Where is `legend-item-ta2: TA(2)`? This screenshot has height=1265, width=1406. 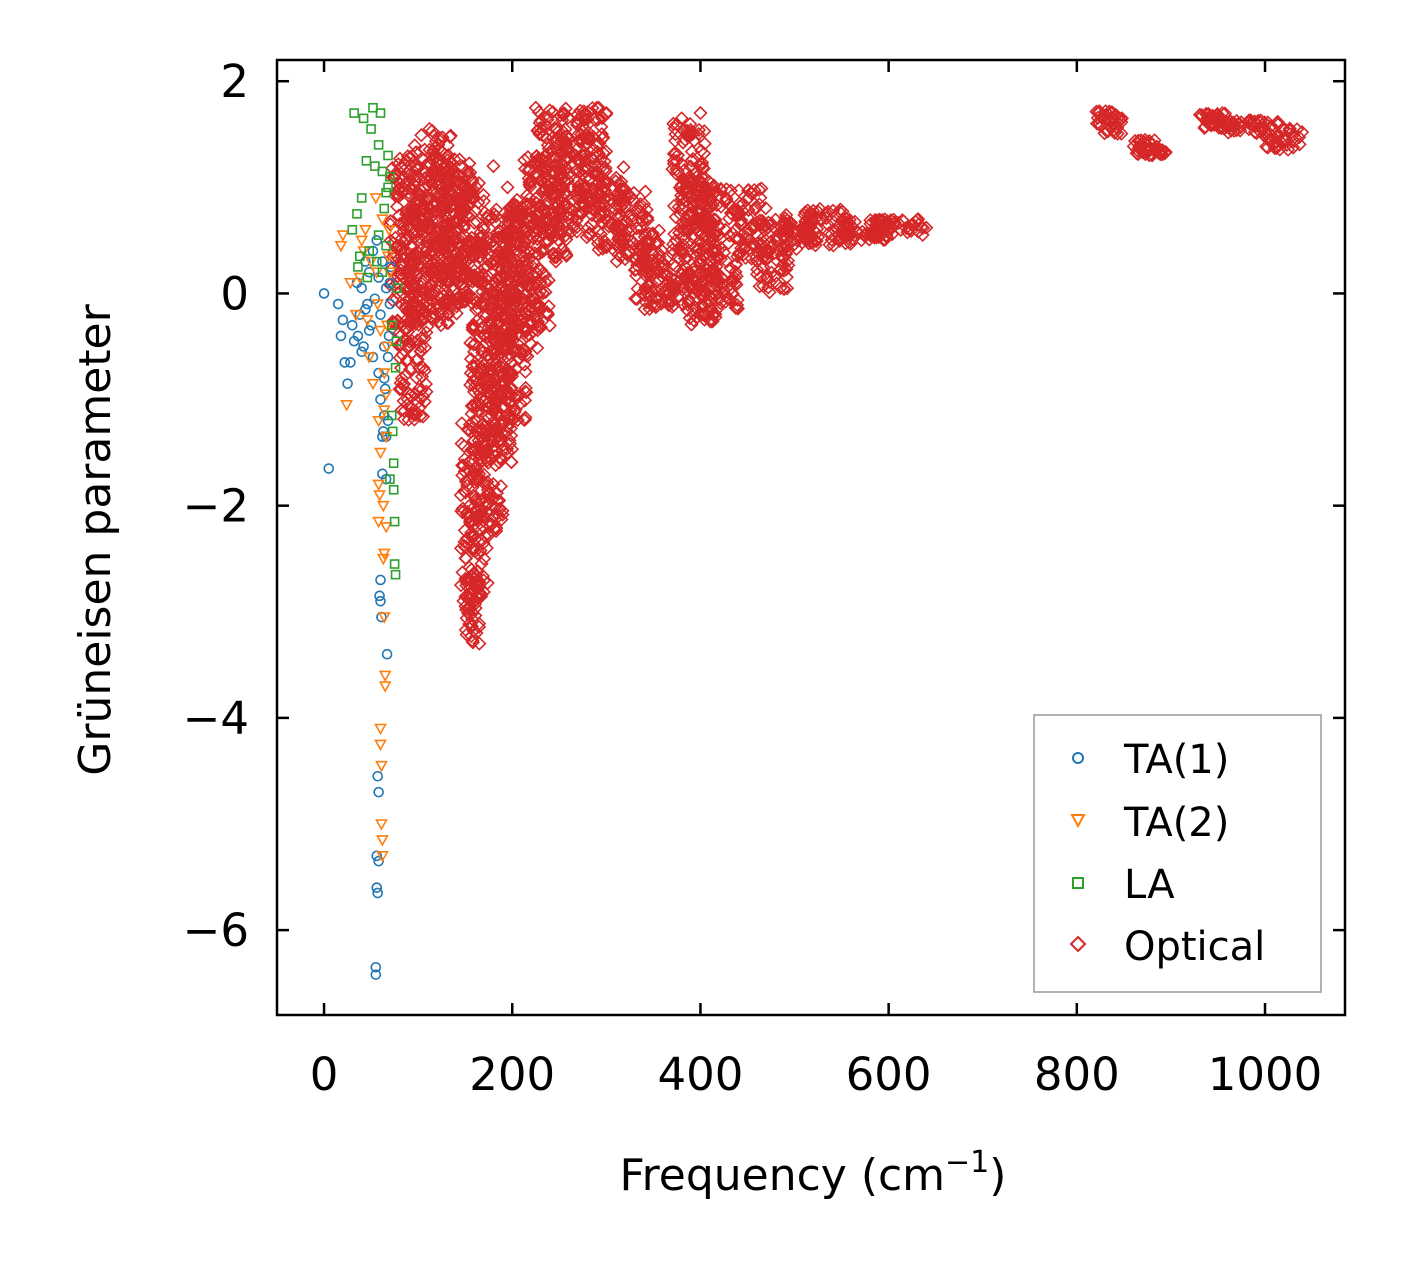 legend-item-ta2: TA(2) is located at coordinates (1149, 823).